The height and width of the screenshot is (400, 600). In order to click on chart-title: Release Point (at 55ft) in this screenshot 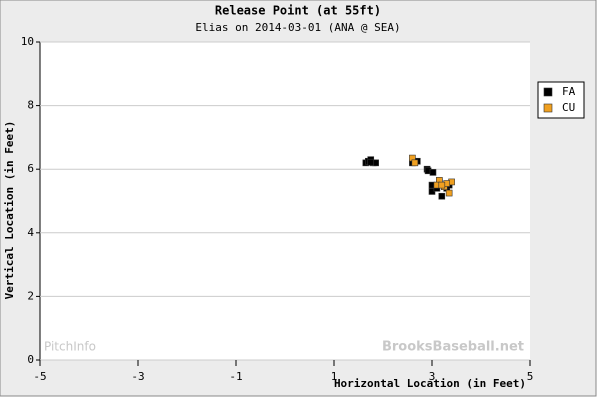, I will do `click(298, 11)`.